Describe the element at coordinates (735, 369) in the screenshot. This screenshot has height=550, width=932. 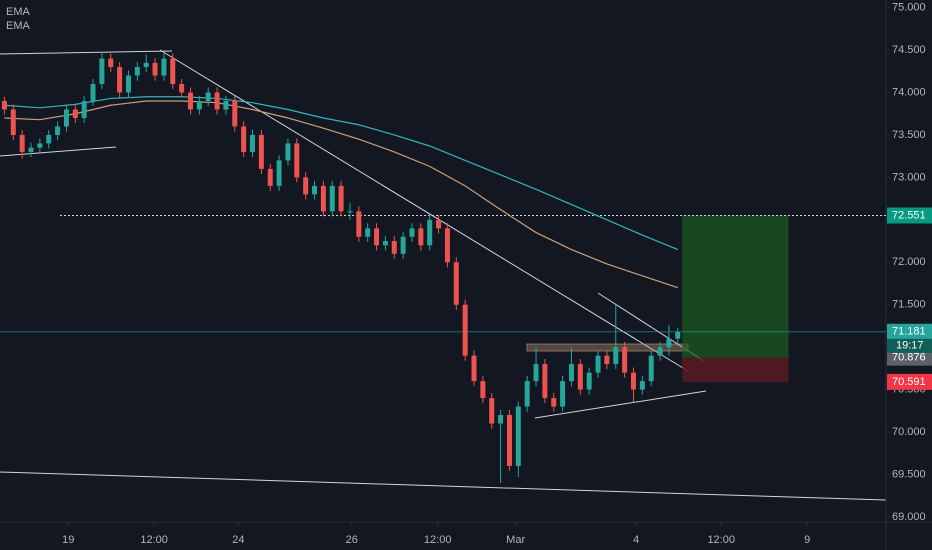
I see `loss-zone` at that location.